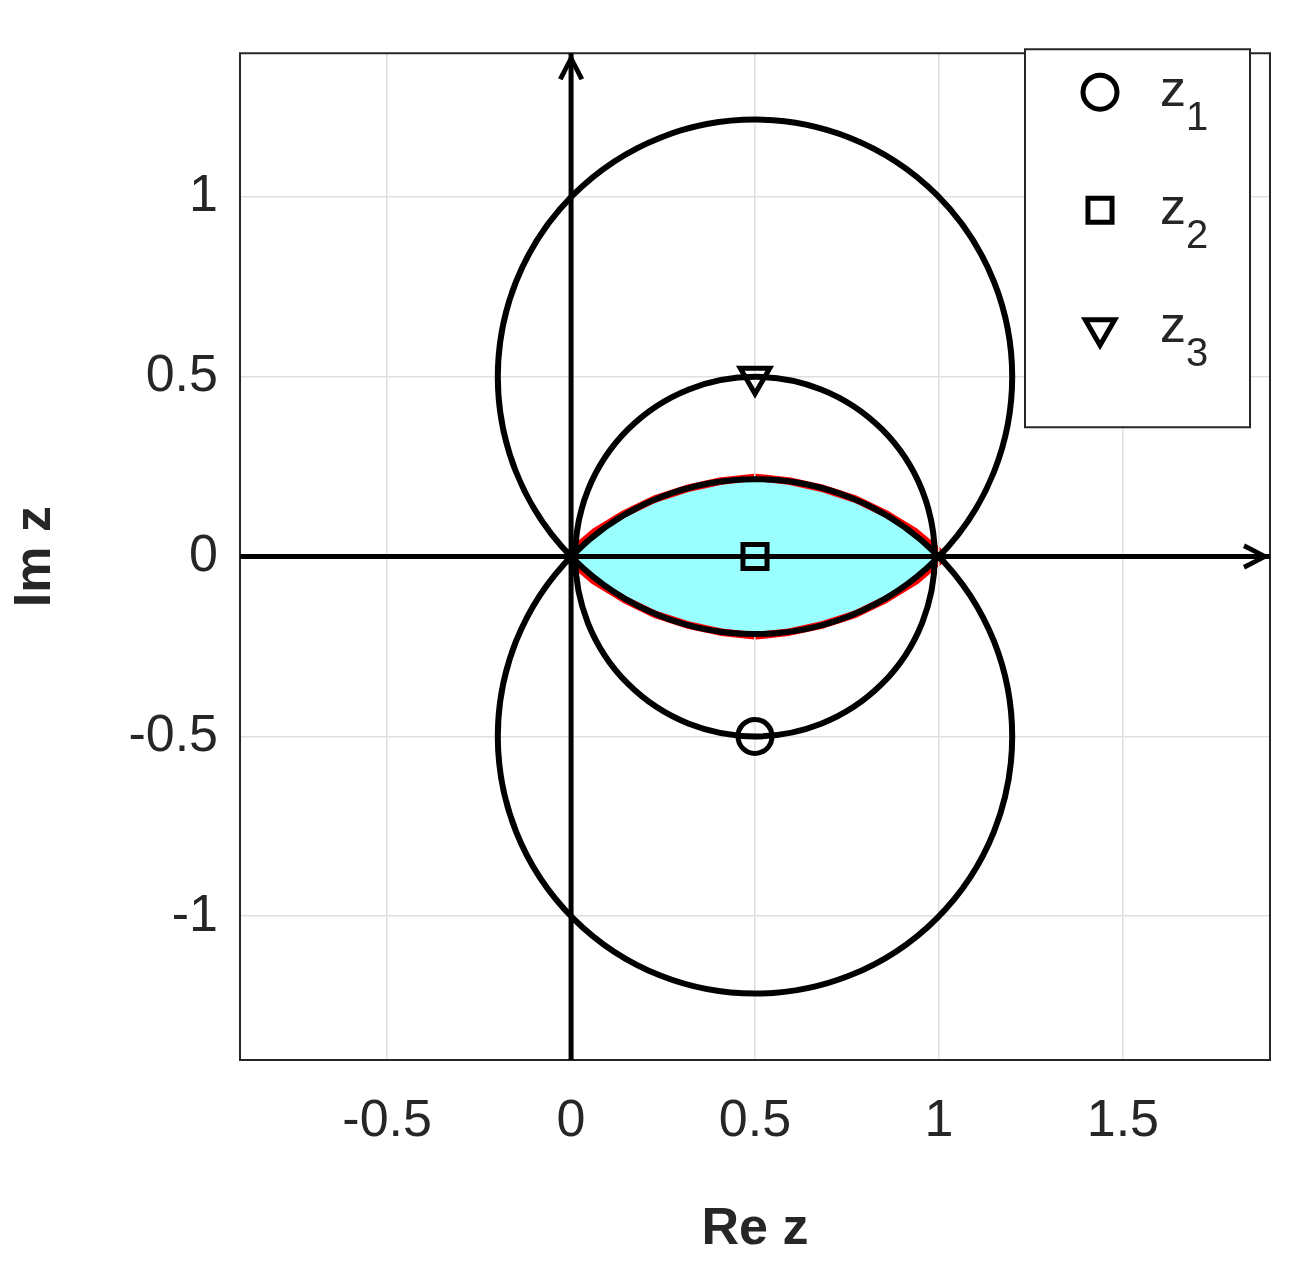  Describe the element at coordinates (203, 552) in the screenshot. I see `y-tick-label: 0` at that location.